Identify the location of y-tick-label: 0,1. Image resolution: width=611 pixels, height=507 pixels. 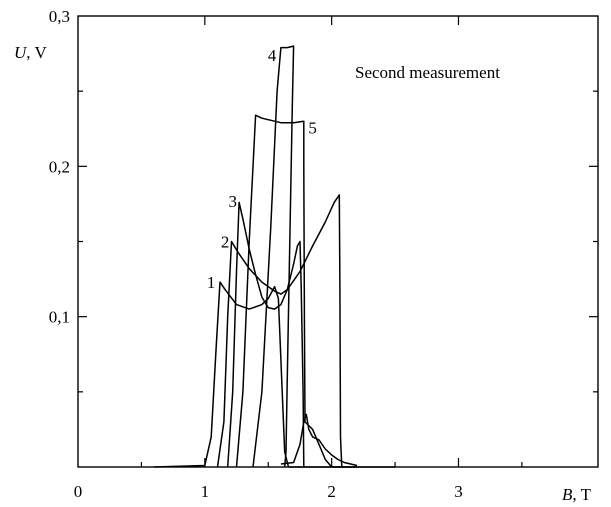
(59, 317).